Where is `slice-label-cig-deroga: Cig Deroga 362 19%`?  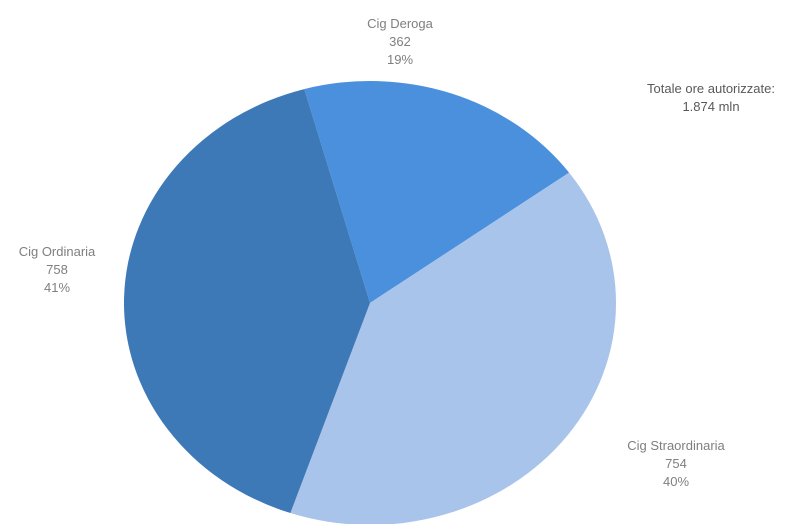 slice-label-cig-deroga: Cig Deroga 362 19% is located at coordinates (400, 42).